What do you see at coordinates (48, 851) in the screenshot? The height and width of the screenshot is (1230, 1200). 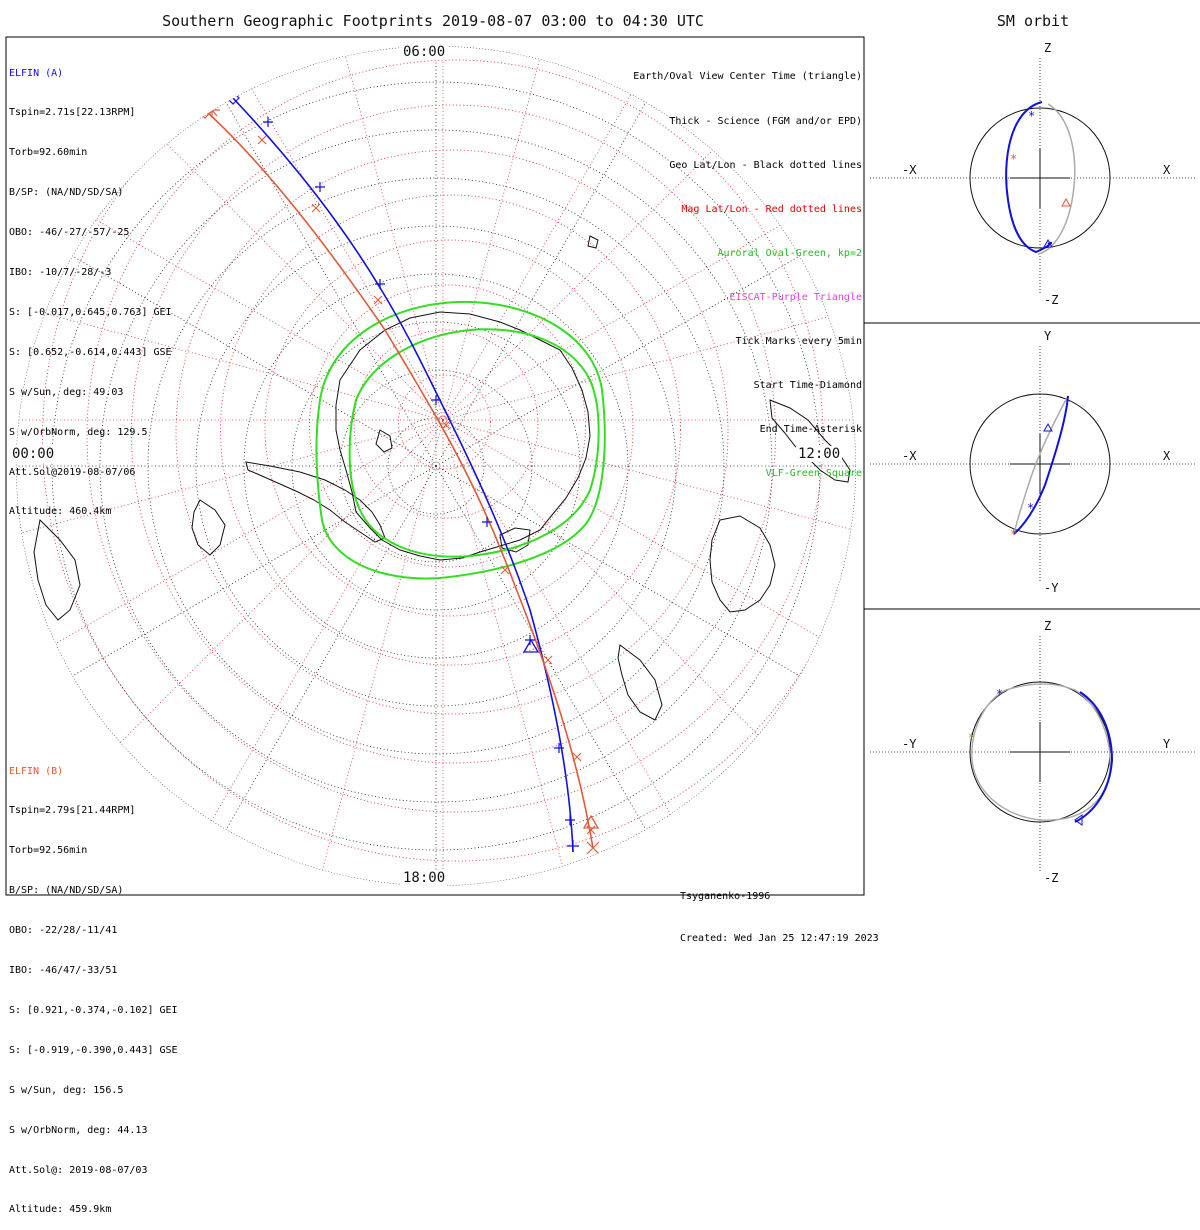 I see `elfin-b-line: Torb=92.56min` at bounding box center [48, 851].